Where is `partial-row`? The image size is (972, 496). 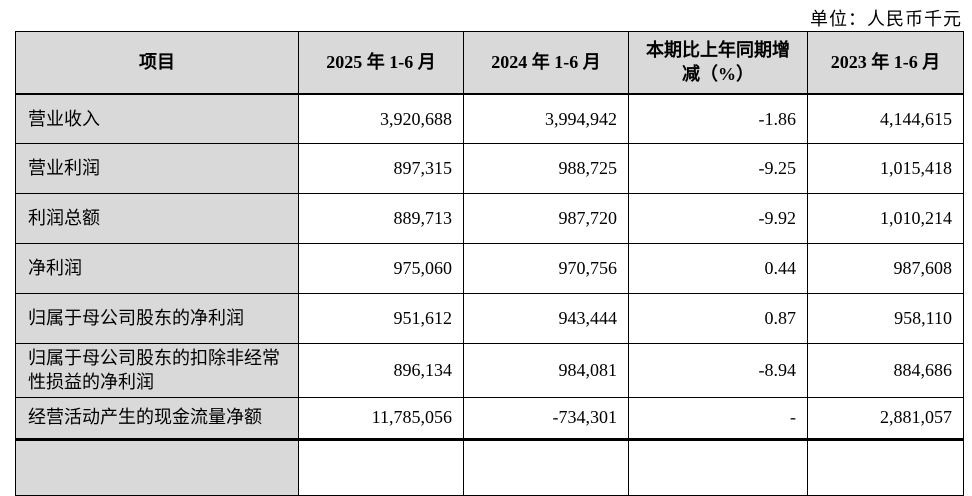
partial-row is located at coordinates (489, 467).